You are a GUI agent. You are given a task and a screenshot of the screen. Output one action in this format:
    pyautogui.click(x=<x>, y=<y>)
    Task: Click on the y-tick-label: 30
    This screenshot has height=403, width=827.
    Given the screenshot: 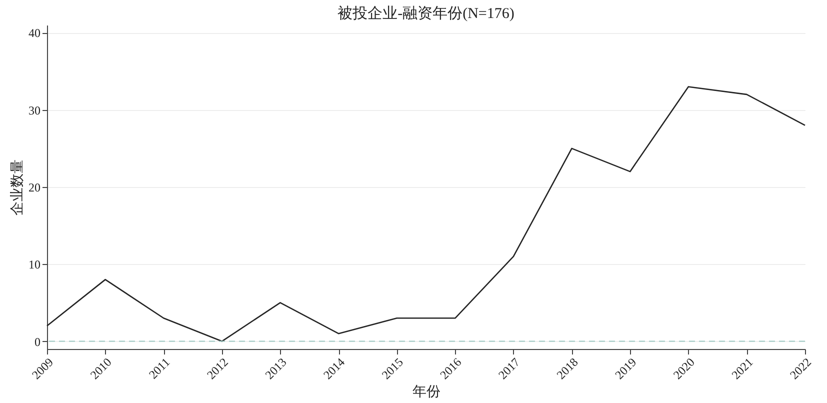 What is the action you would take?
    pyautogui.click(x=34, y=110)
    